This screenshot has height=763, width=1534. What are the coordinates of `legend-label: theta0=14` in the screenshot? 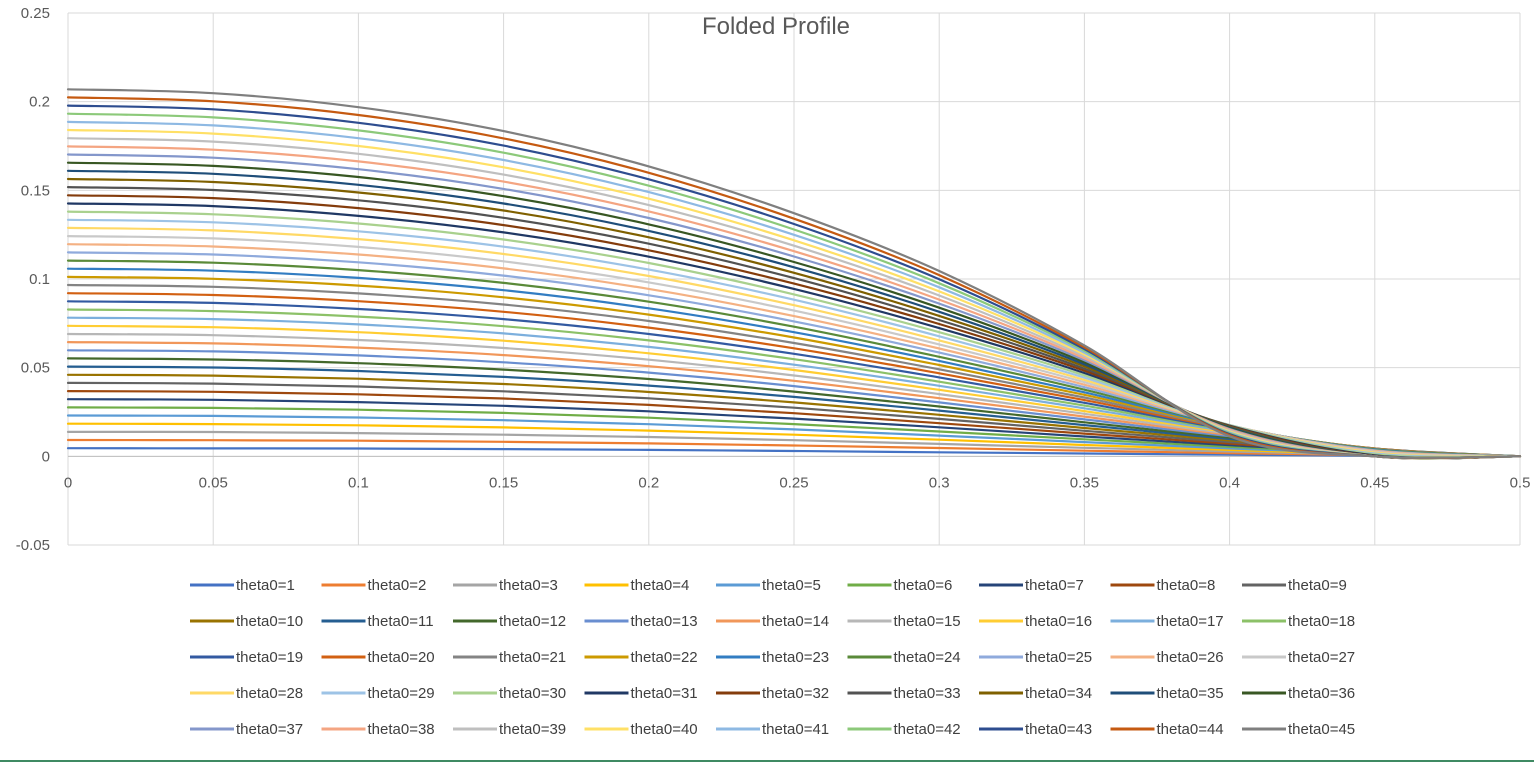 It's located at (795, 621).